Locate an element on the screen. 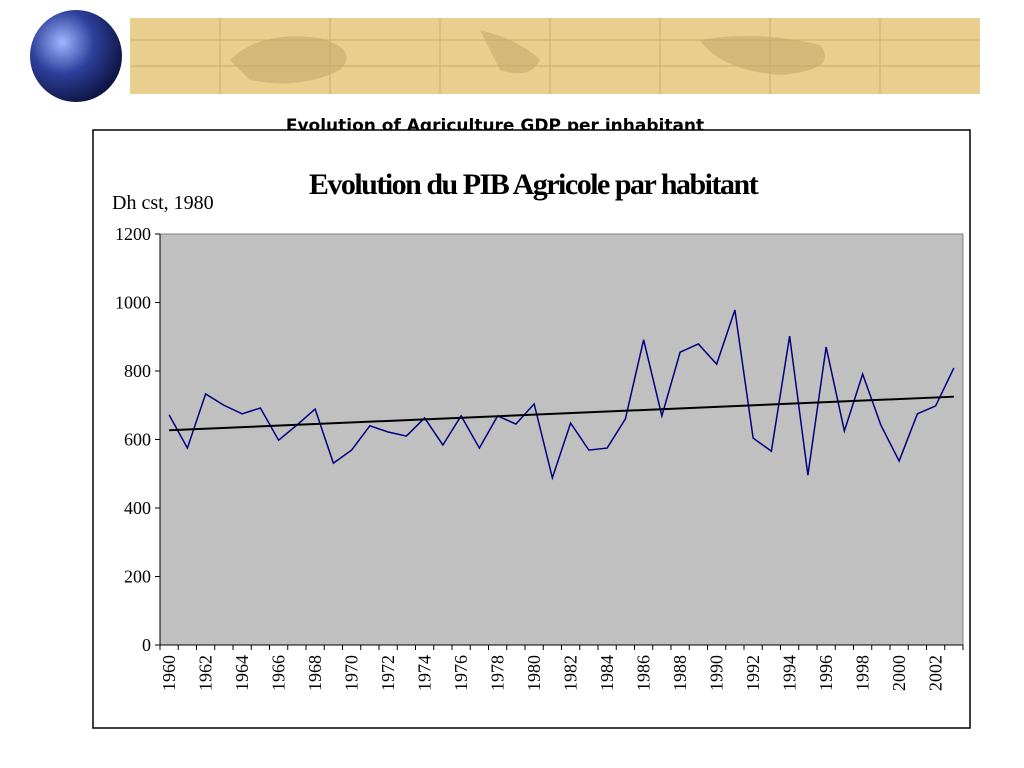  x-tick-label: 1966 is located at coordinates (279, 673).